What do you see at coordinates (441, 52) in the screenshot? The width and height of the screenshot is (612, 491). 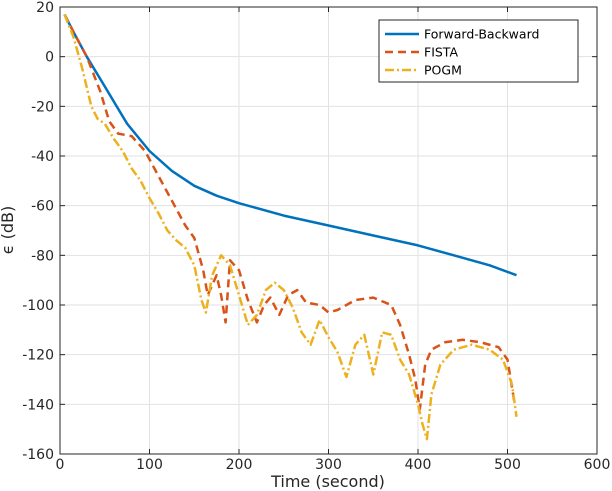 I see `legend-entry: FISTA` at bounding box center [441, 52].